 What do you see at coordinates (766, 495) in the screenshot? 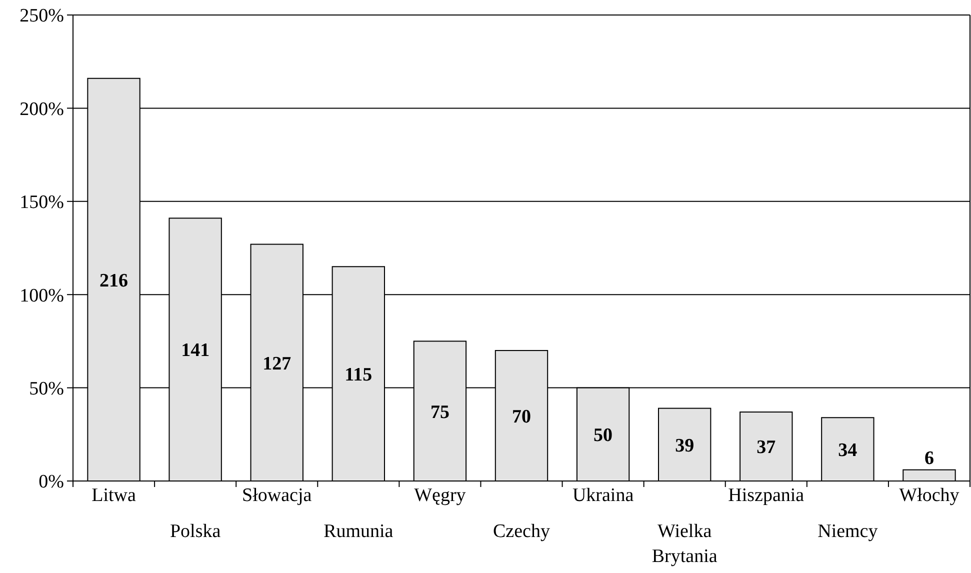
I see `x-tick-label: Hiszpania` at bounding box center [766, 495].